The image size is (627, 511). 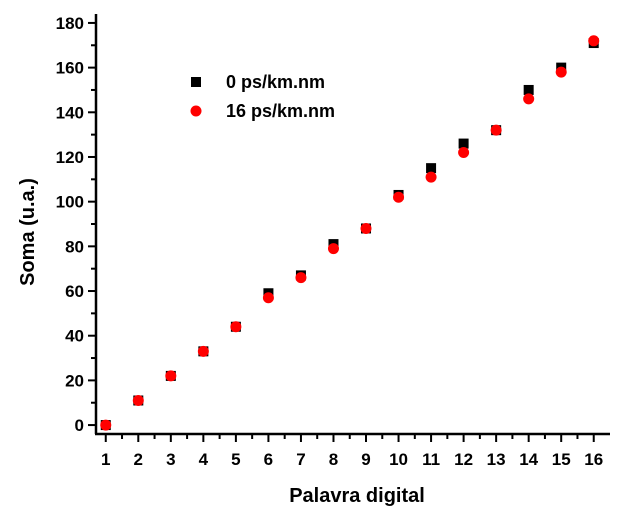 What do you see at coordinates (74, 246) in the screenshot?
I see `y-tick-label: 80` at bounding box center [74, 246].